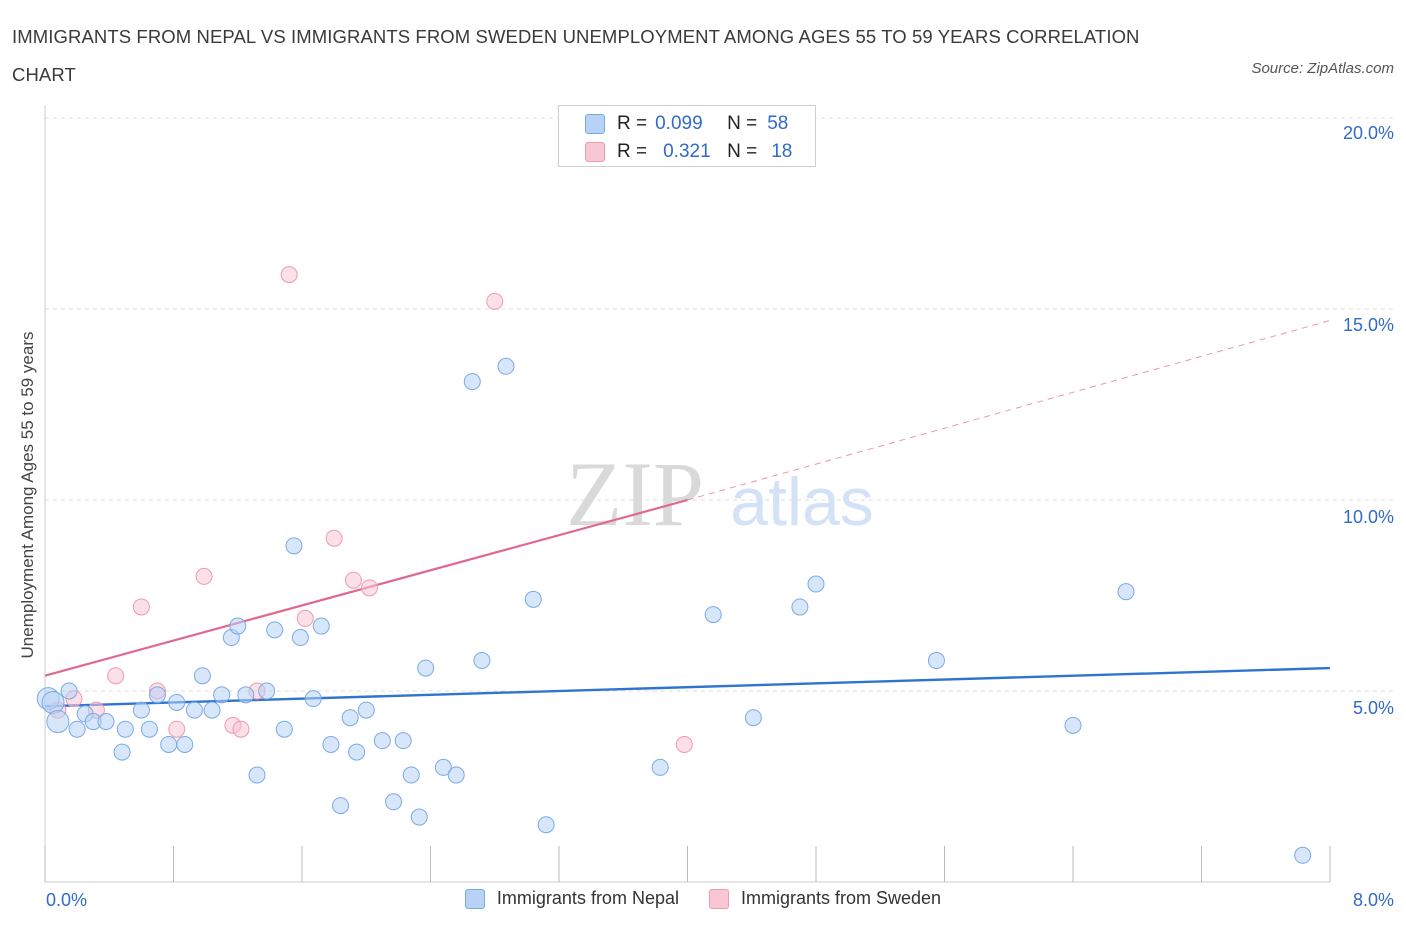 The height and width of the screenshot is (930, 1406). What do you see at coordinates (720, 494) in the screenshot?
I see `watermark: ZIP atlas` at bounding box center [720, 494].